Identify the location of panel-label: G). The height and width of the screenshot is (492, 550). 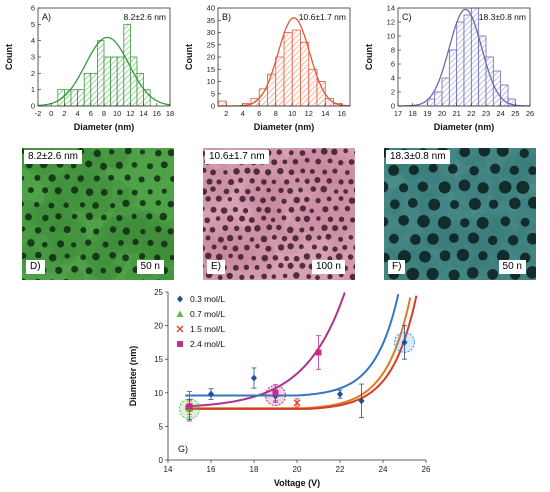
(183, 449).